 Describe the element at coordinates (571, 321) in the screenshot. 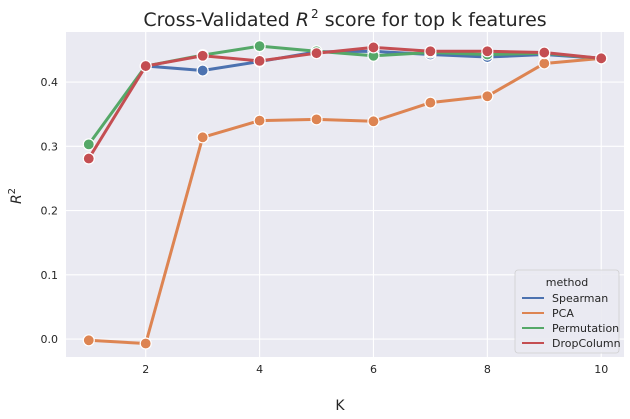

I see `legend-items: Spearman PCA Permutation DropColumn` at that location.